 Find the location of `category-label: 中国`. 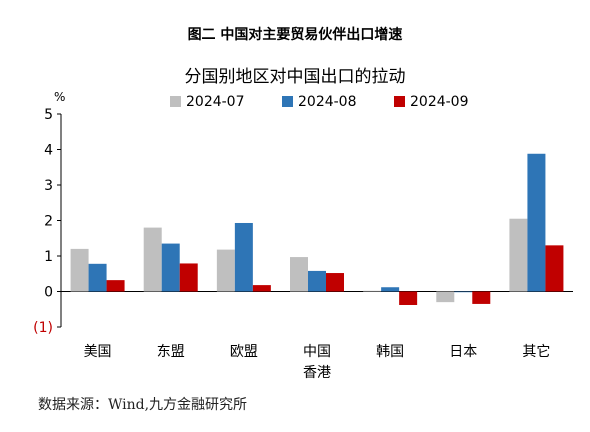

category-label: 中国 is located at coordinates (317, 352).